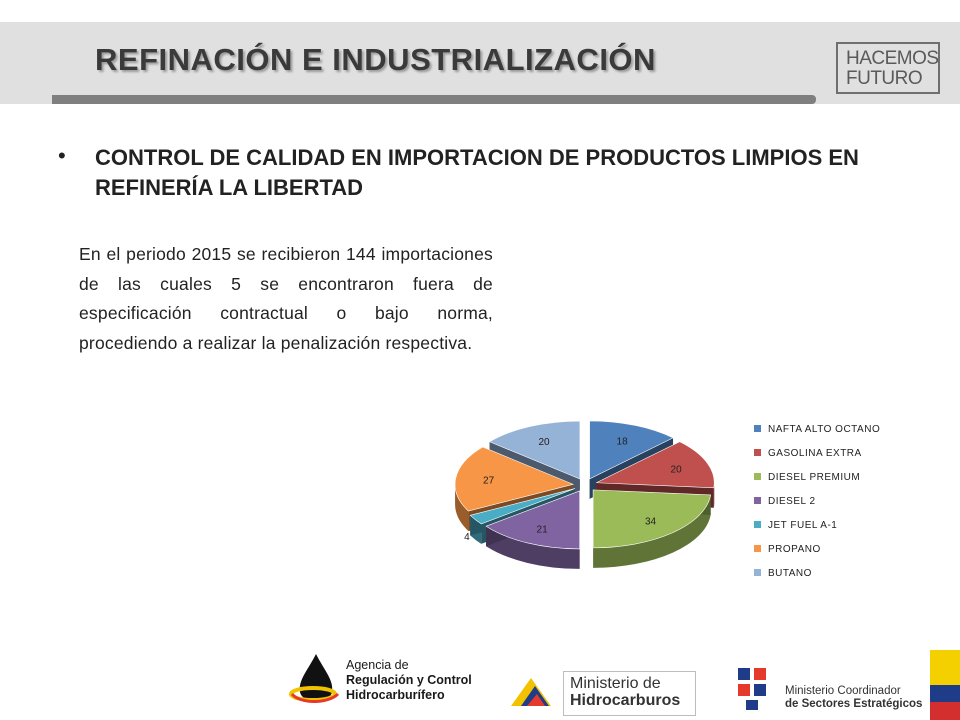 The width and height of the screenshot is (960, 720). Describe the element at coordinates (615, 683) in the screenshot. I see `minh-line-1: Ministerio de` at that location.